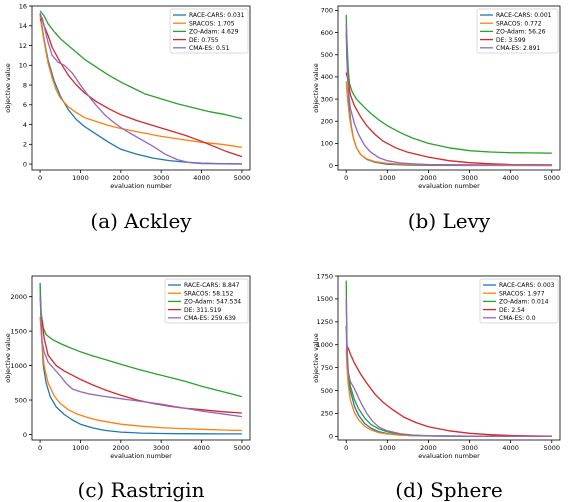 This screenshot has height=502, width=570. I want to click on y-tick-label: 6, so click(25, 105).